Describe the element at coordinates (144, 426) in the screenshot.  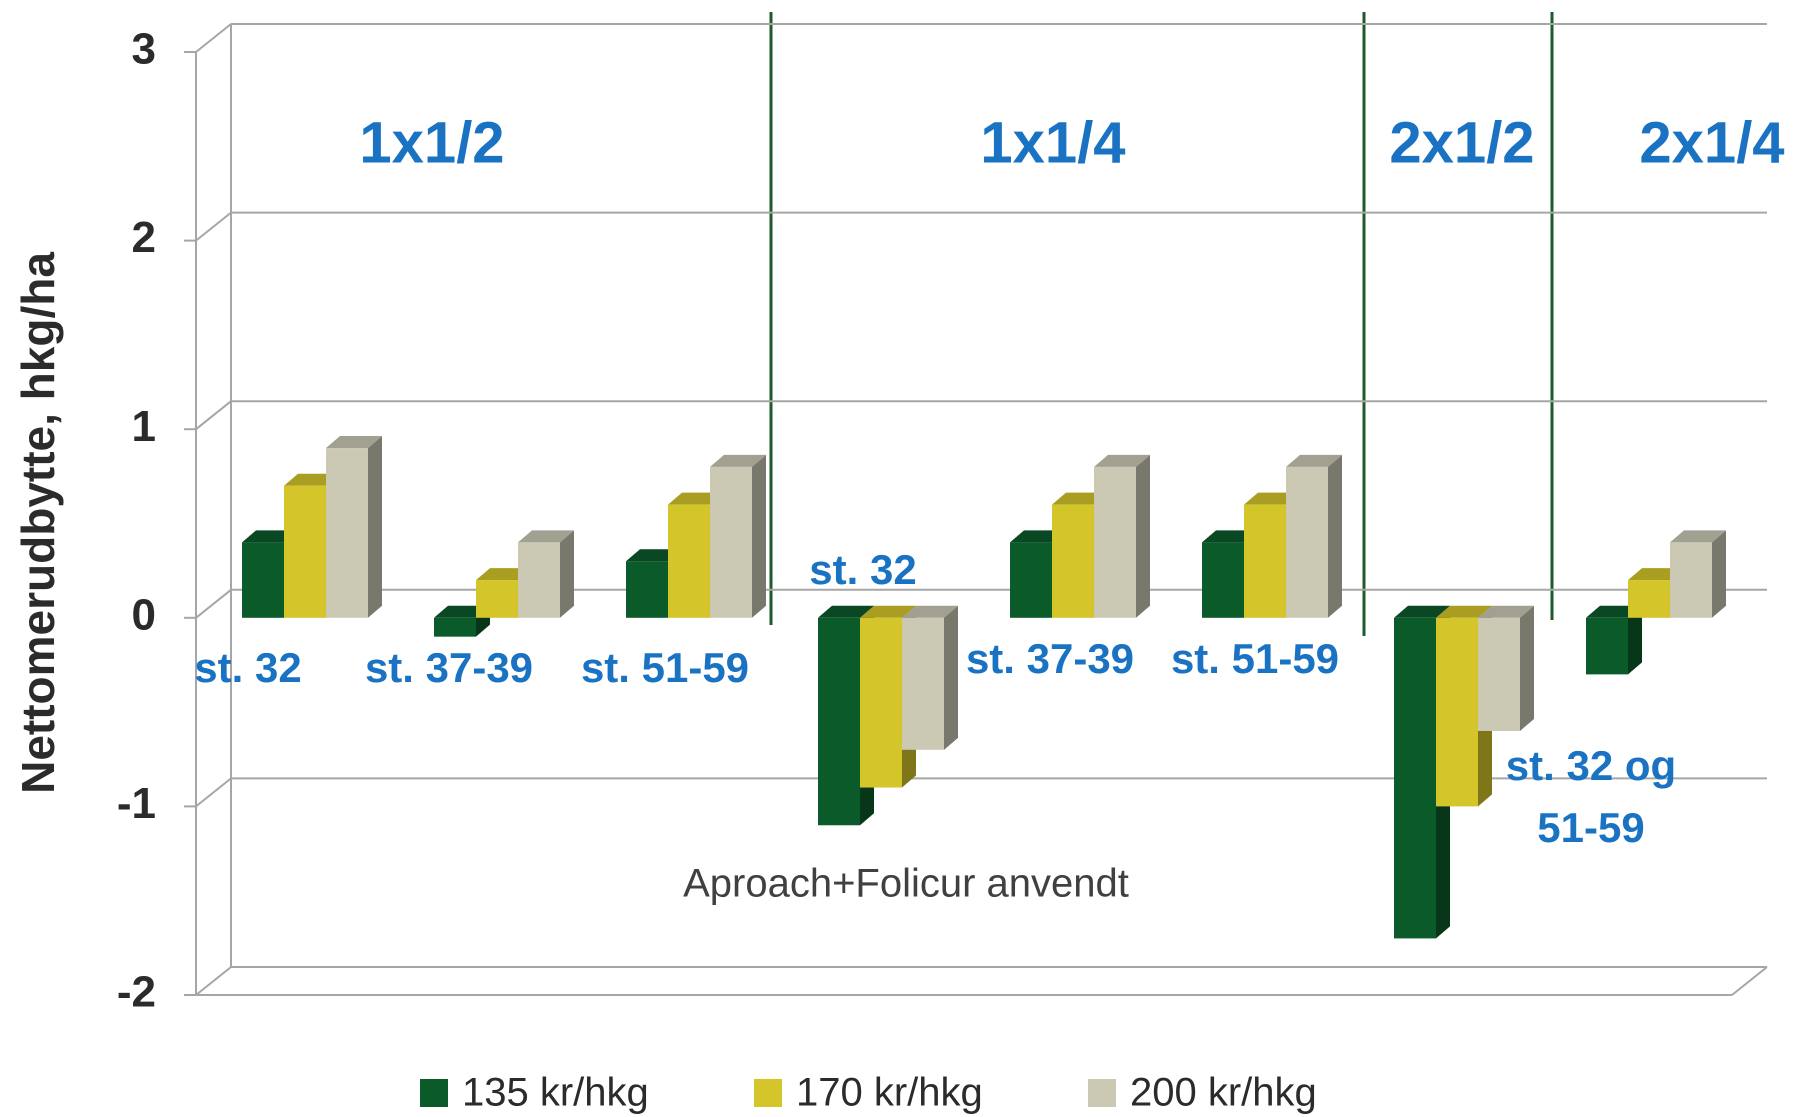
I see `y-tick-label: 1` at that location.